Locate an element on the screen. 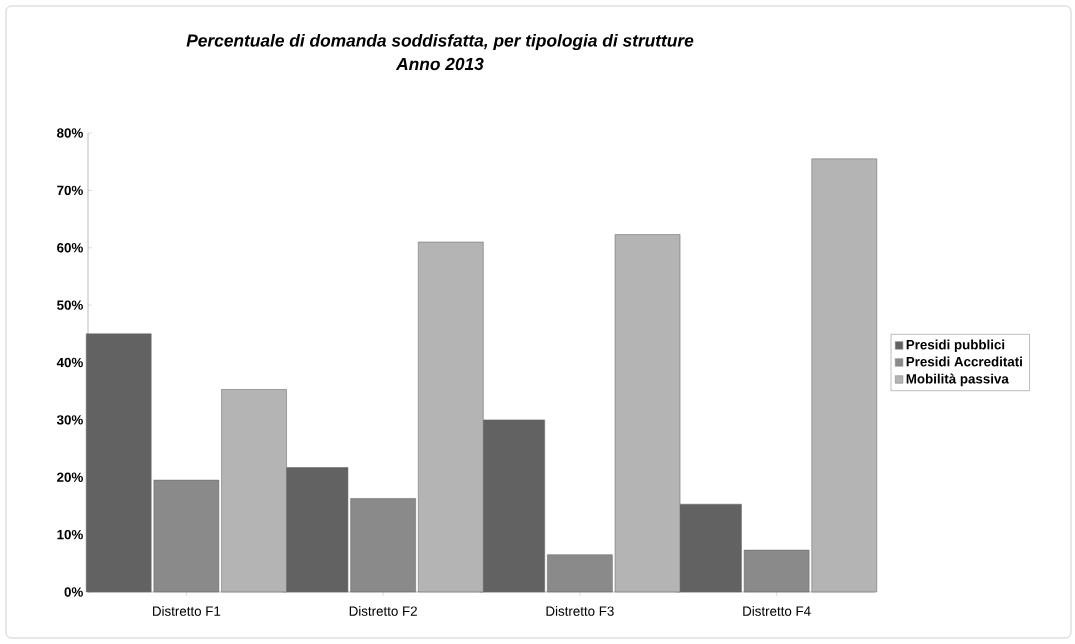 The height and width of the screenshot is (644, 1075). x-tick-label: Distretto F3 is located at coordinates (580, 611).